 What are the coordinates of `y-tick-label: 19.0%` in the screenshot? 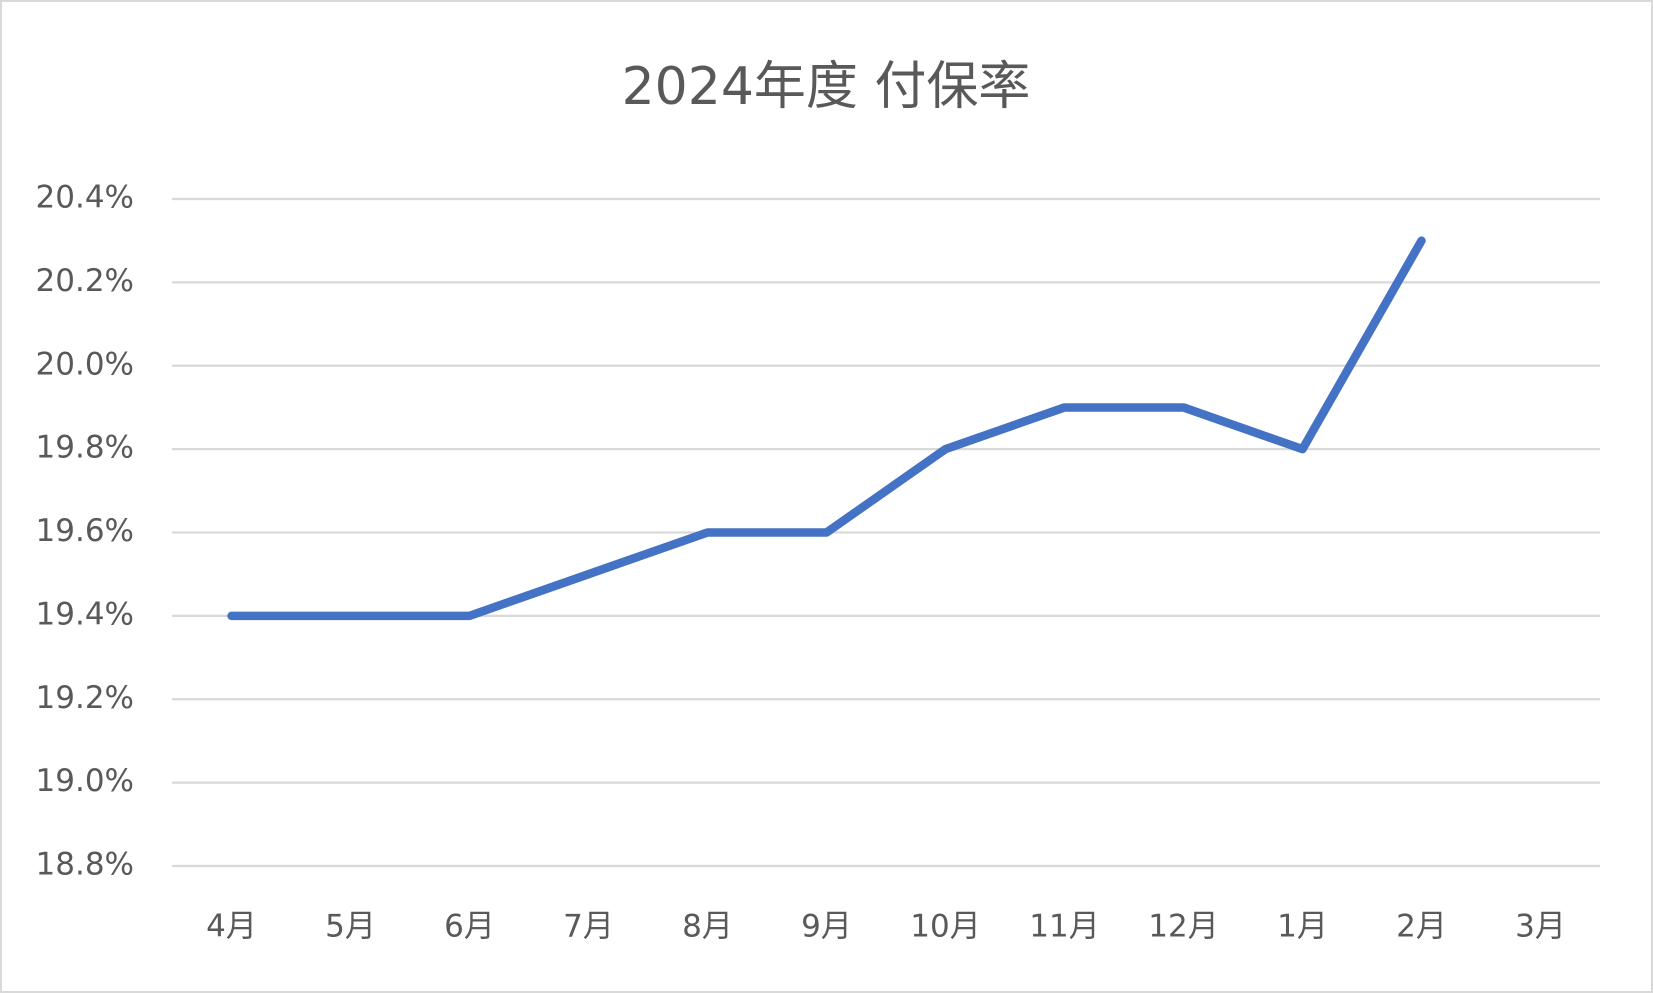 It's located at (85, 781).